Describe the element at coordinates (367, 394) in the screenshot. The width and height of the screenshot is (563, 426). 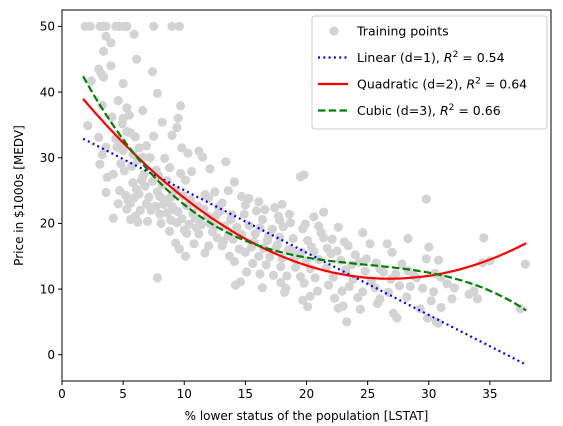
I see `x-tick-label: 25` at that location.